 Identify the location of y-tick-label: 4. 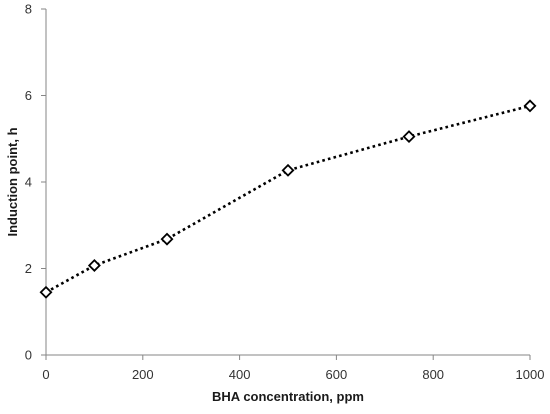
(28, 182).